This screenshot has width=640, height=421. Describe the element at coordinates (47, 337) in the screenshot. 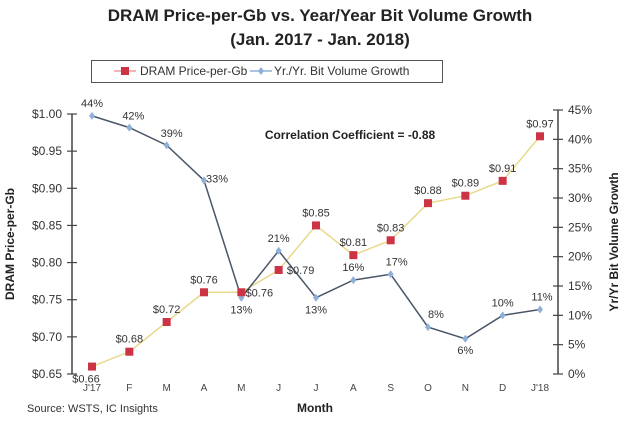

I see `left-tick-label: $0.70` at that location.